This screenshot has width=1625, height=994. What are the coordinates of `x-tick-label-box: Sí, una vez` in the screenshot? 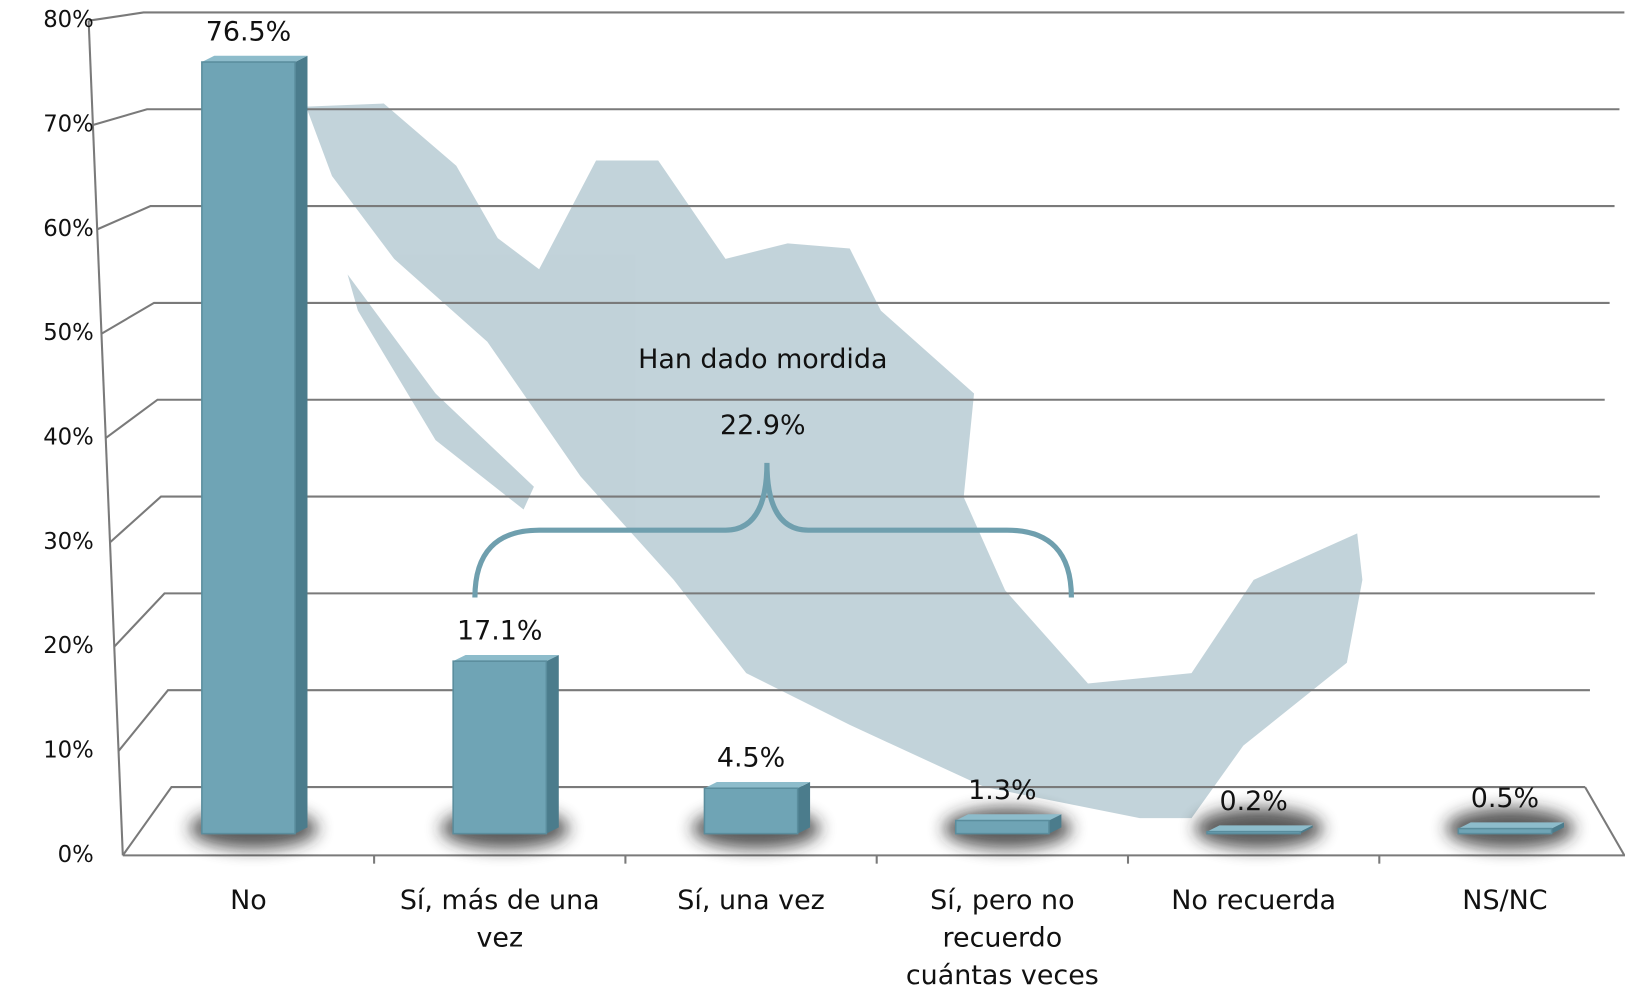 It's located at (751, 901).